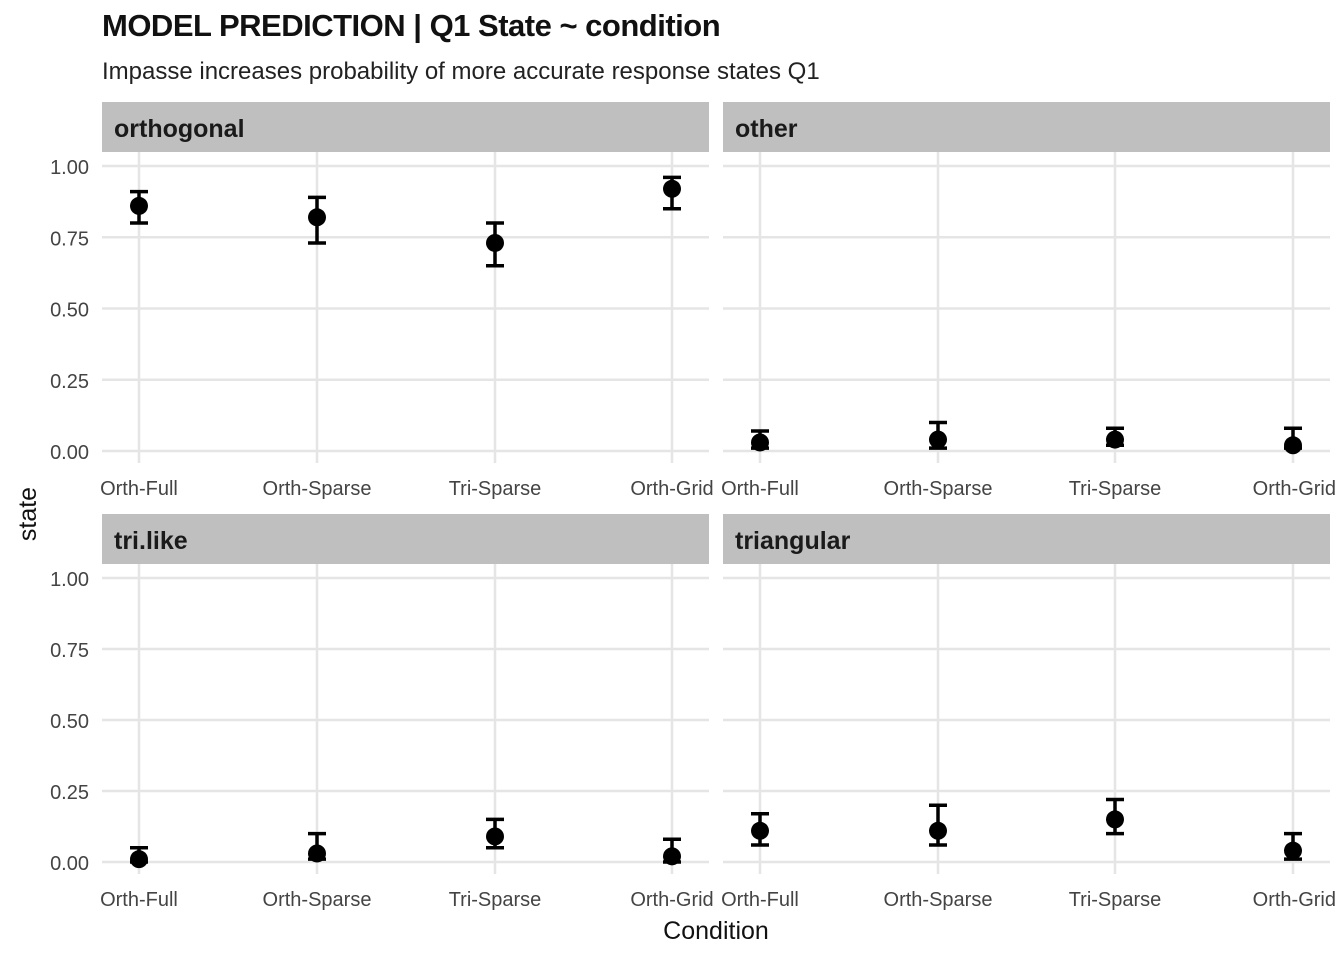 The height and width of the screenshot is (960, 1344). What do you see at coordinates (793, 541) in the screenshot?
I see `facet-label: triangular` at bounding box center [793, 541].